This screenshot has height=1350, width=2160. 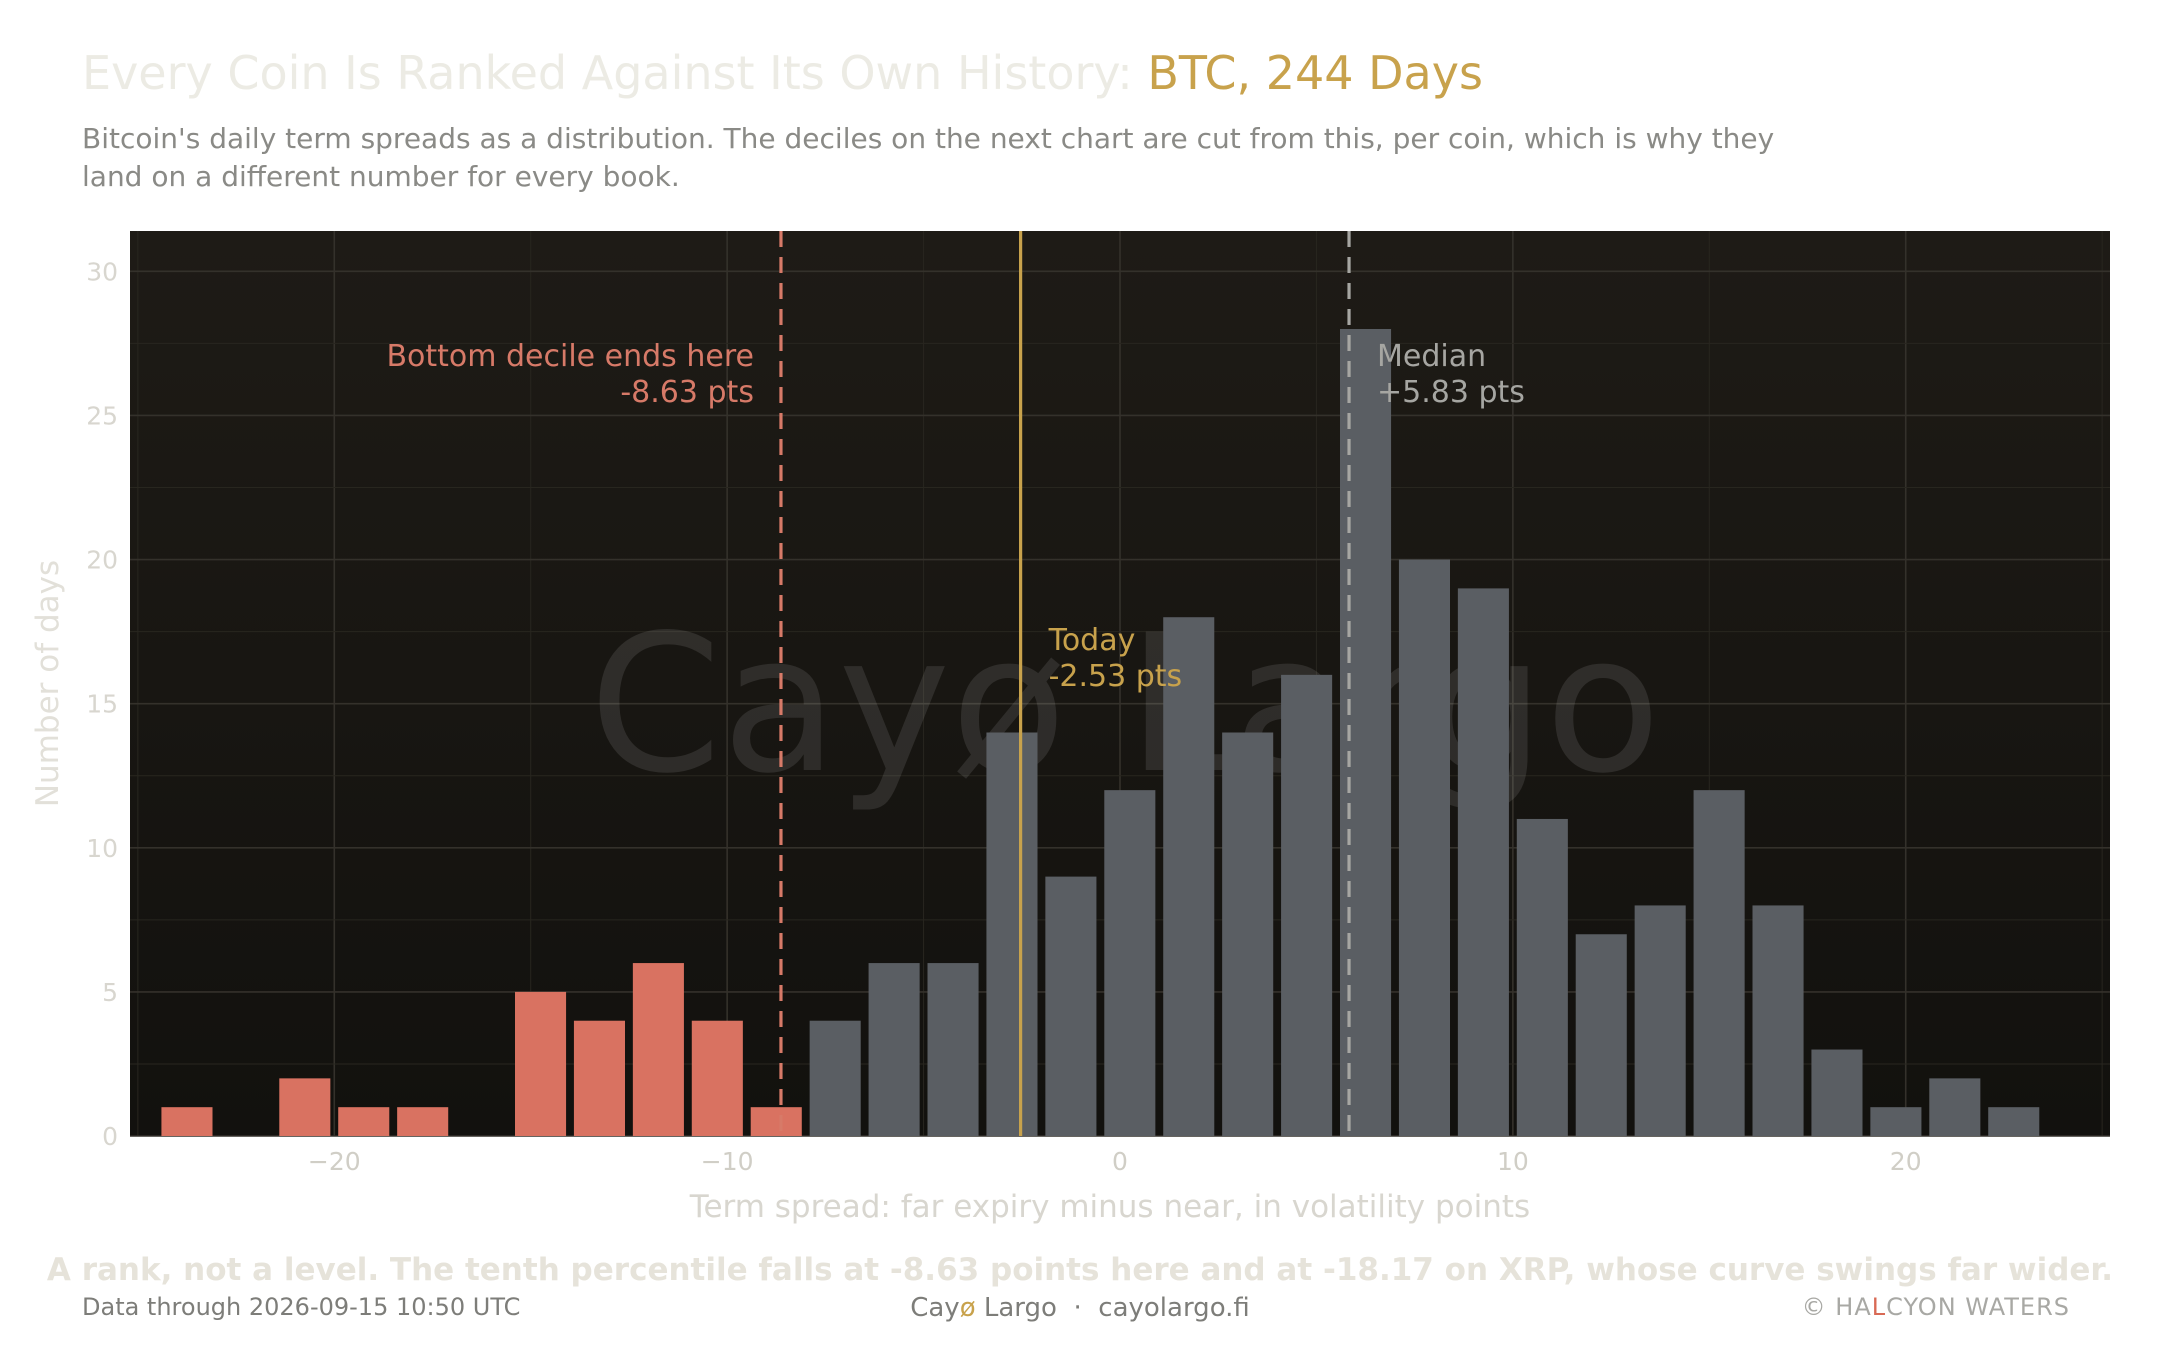 I want to click on marker-label: Median, so click(x=1431, y=356).